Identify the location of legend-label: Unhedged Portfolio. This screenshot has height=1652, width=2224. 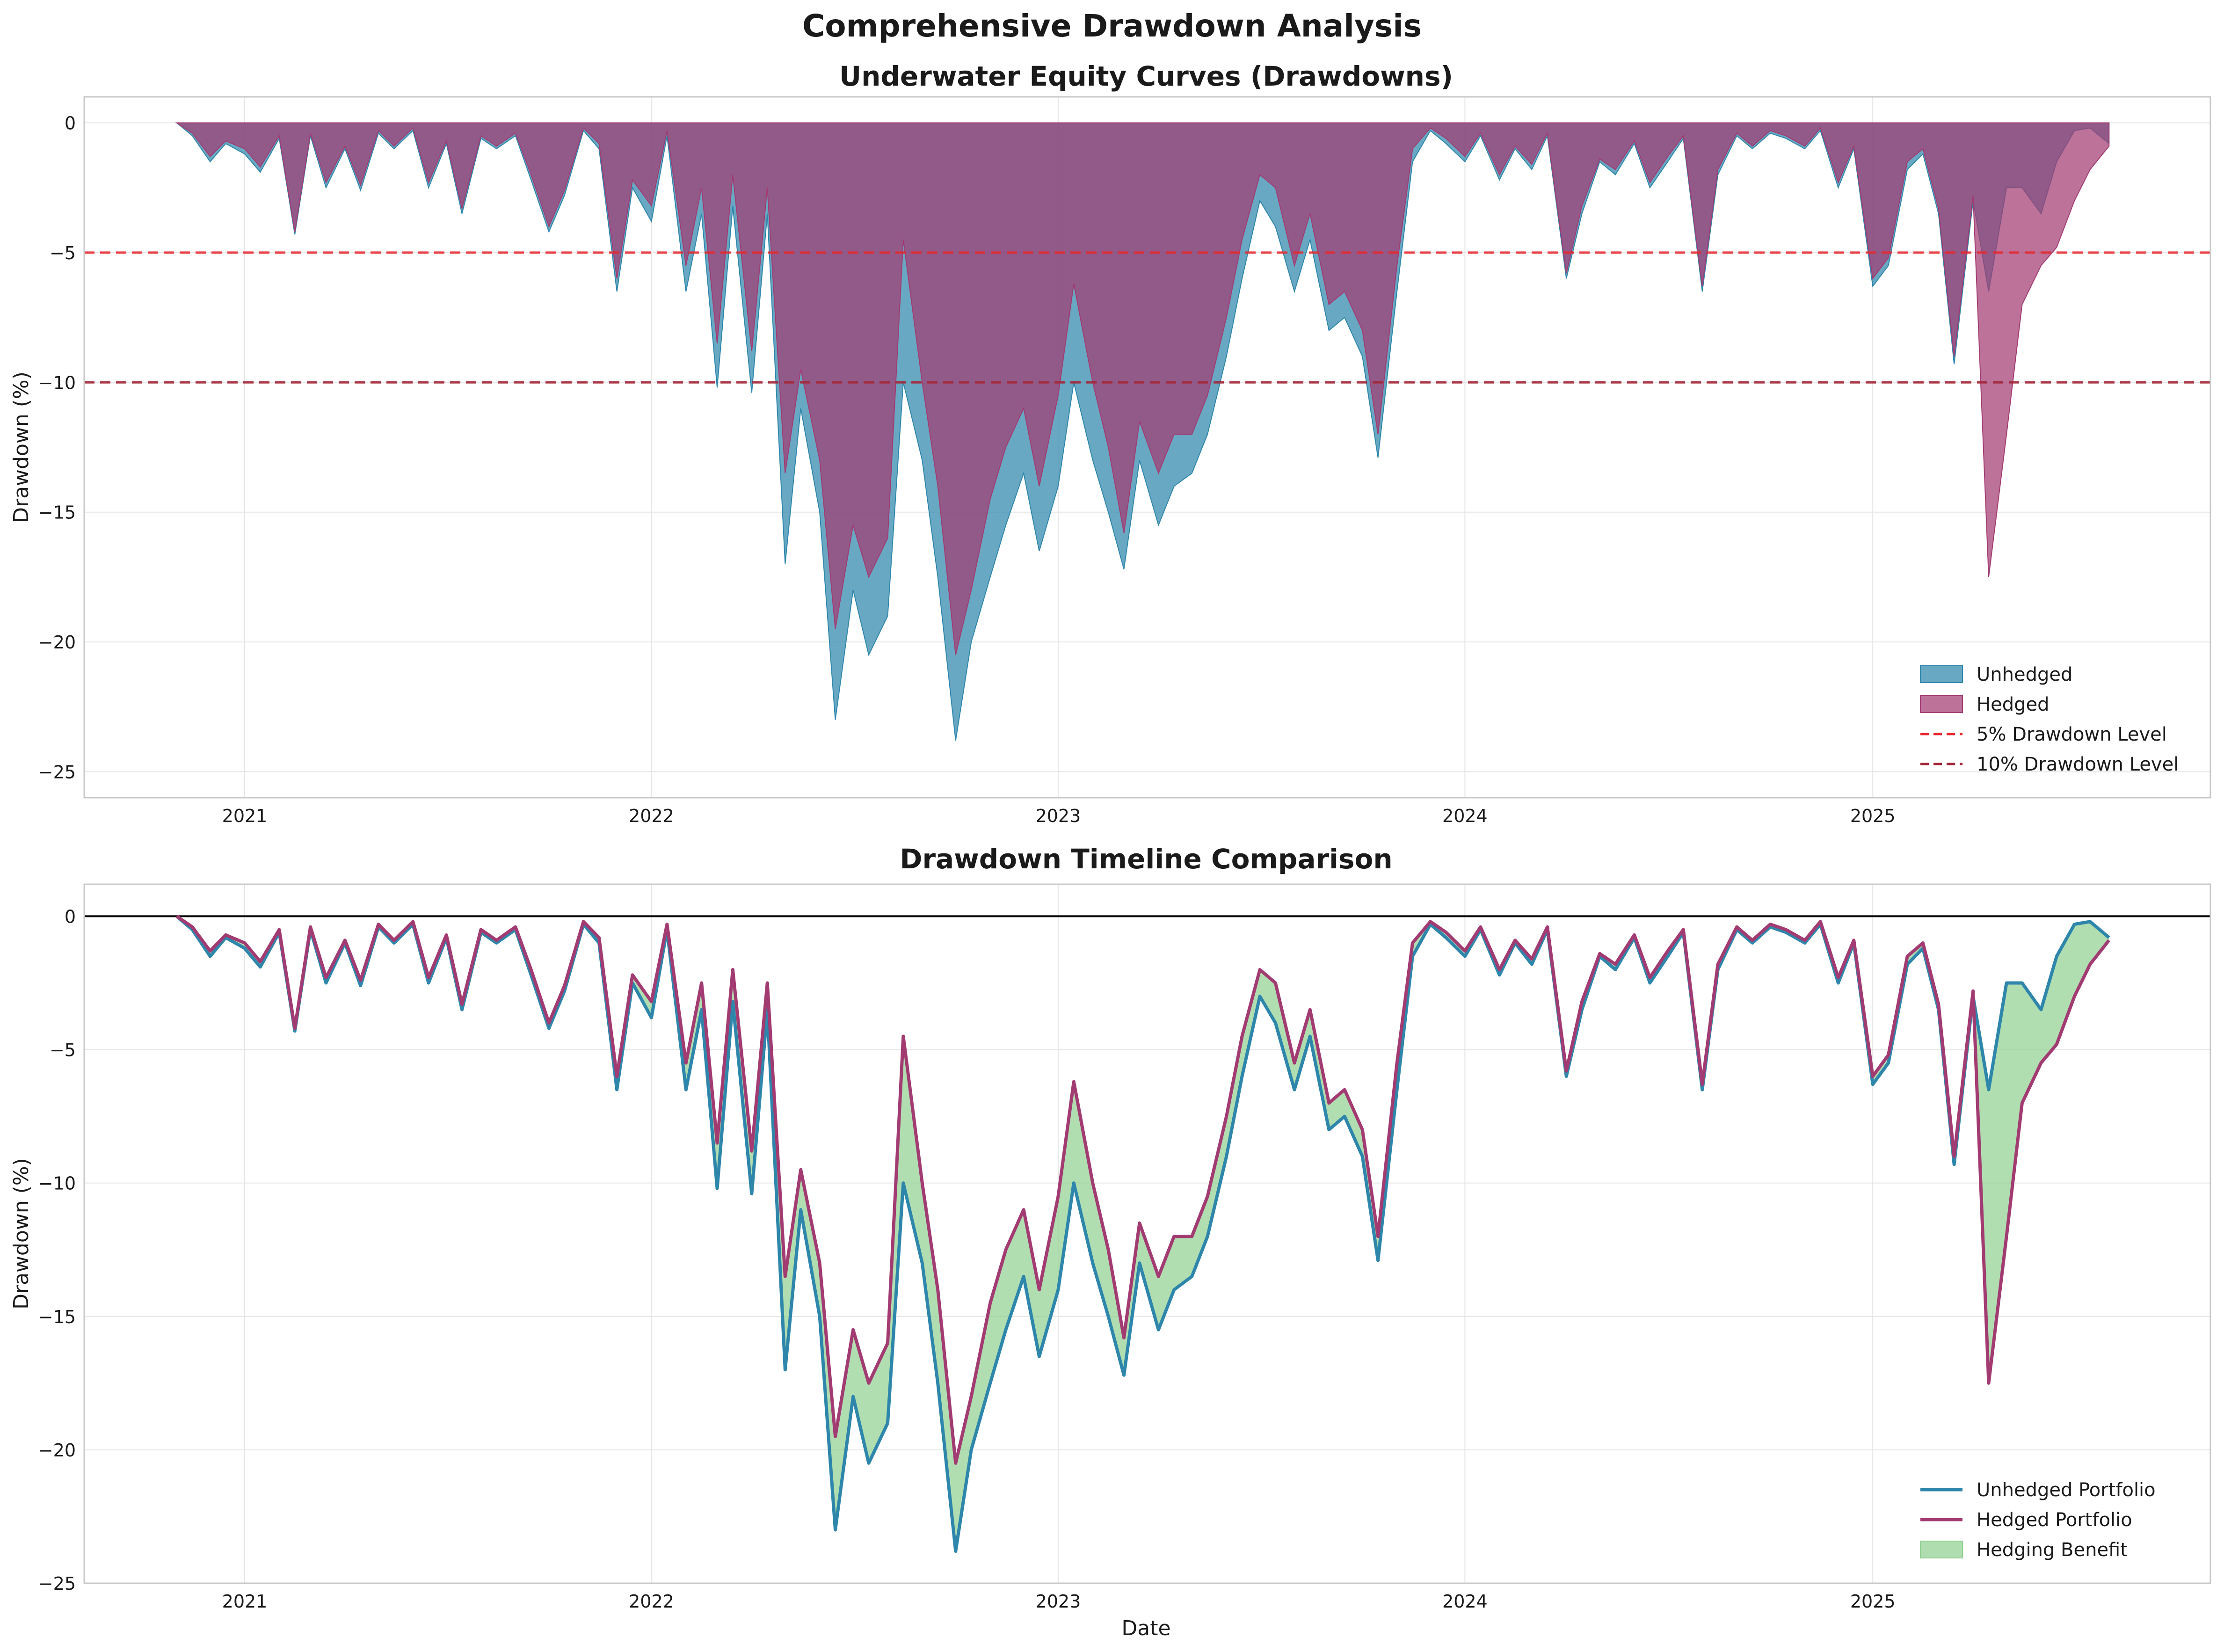
(2067, 1490).